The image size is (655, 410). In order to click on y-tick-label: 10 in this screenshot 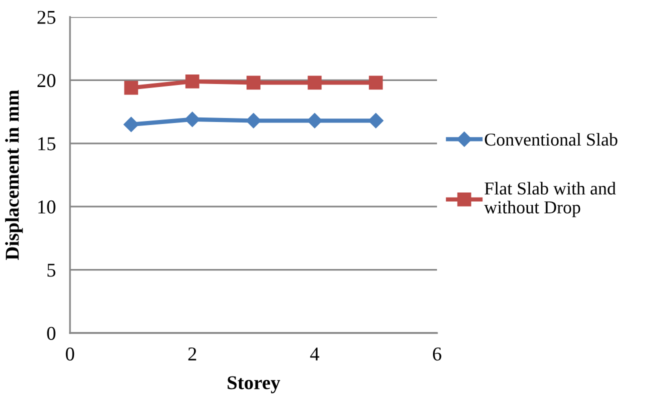, I will do `click(47, 207)`.